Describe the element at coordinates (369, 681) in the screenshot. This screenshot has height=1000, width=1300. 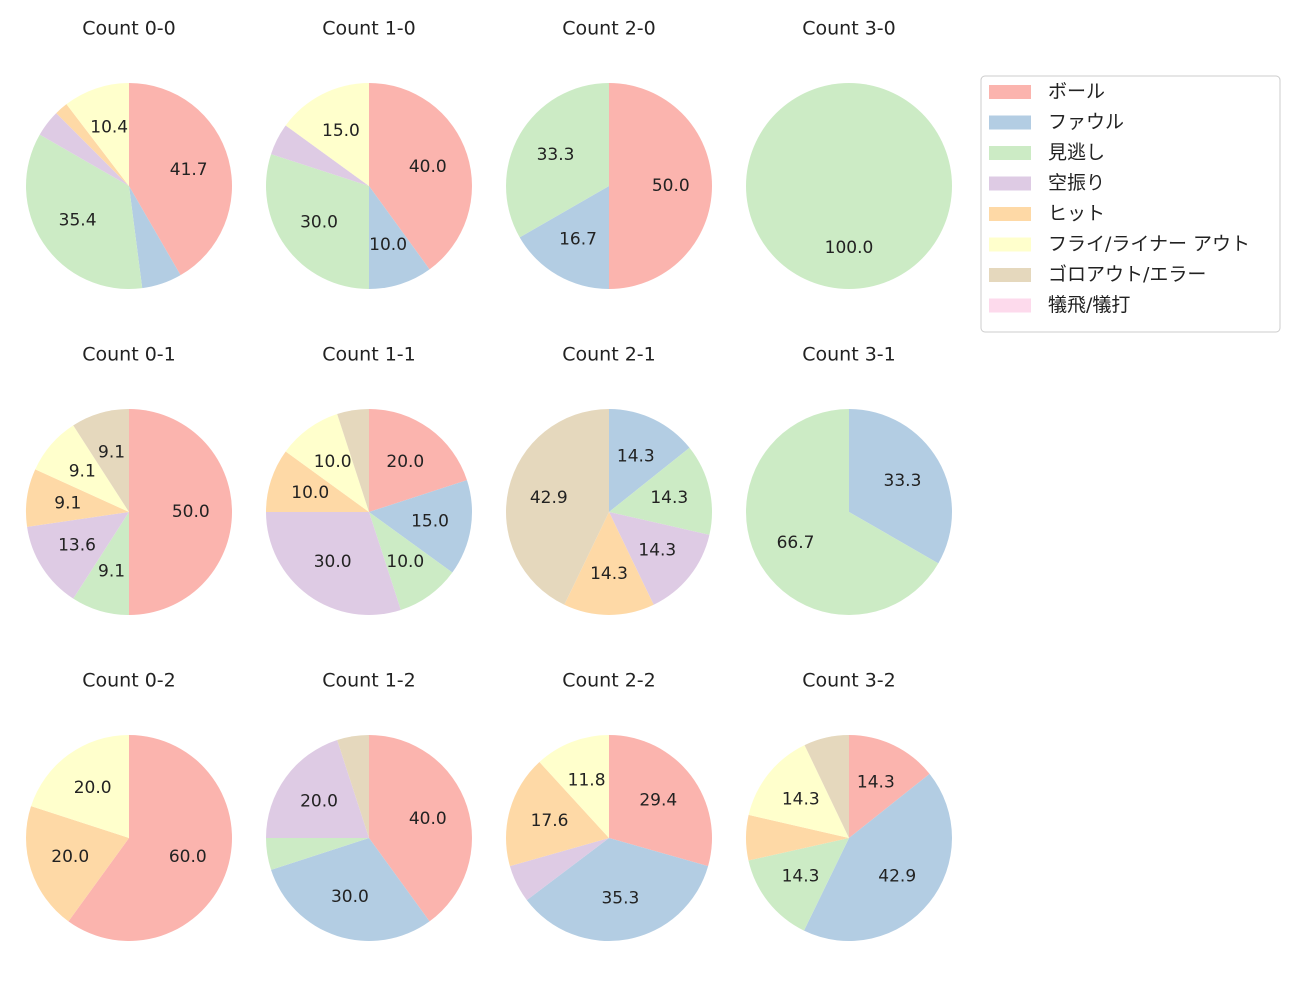
I see `pie-title: Count 1-2` at that location.